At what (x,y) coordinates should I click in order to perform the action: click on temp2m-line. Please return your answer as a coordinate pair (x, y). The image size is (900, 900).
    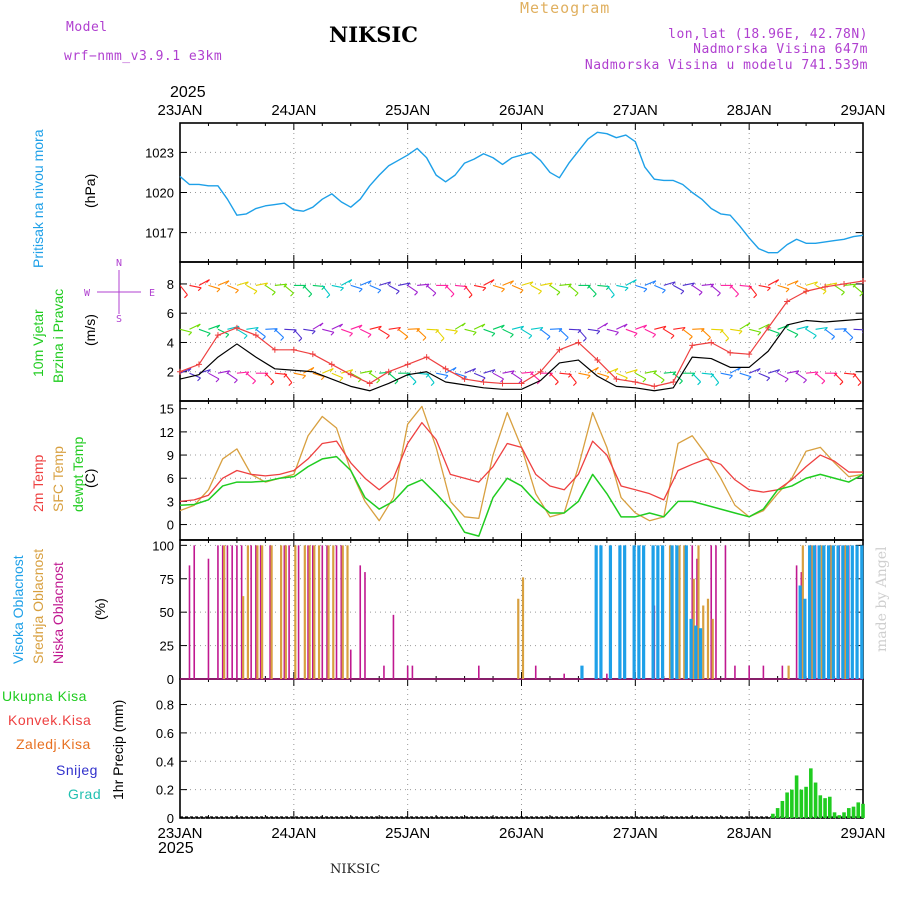
    Looking at the image, I should click on (521, 462).